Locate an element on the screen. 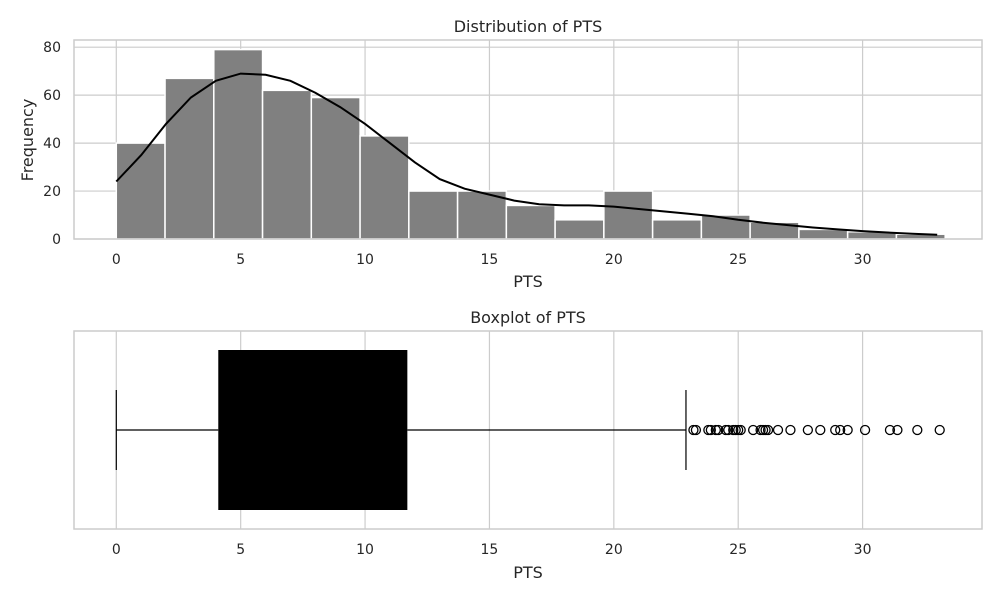  boxplot-x-tick-label: 25 is located at coordinates (738, 550).